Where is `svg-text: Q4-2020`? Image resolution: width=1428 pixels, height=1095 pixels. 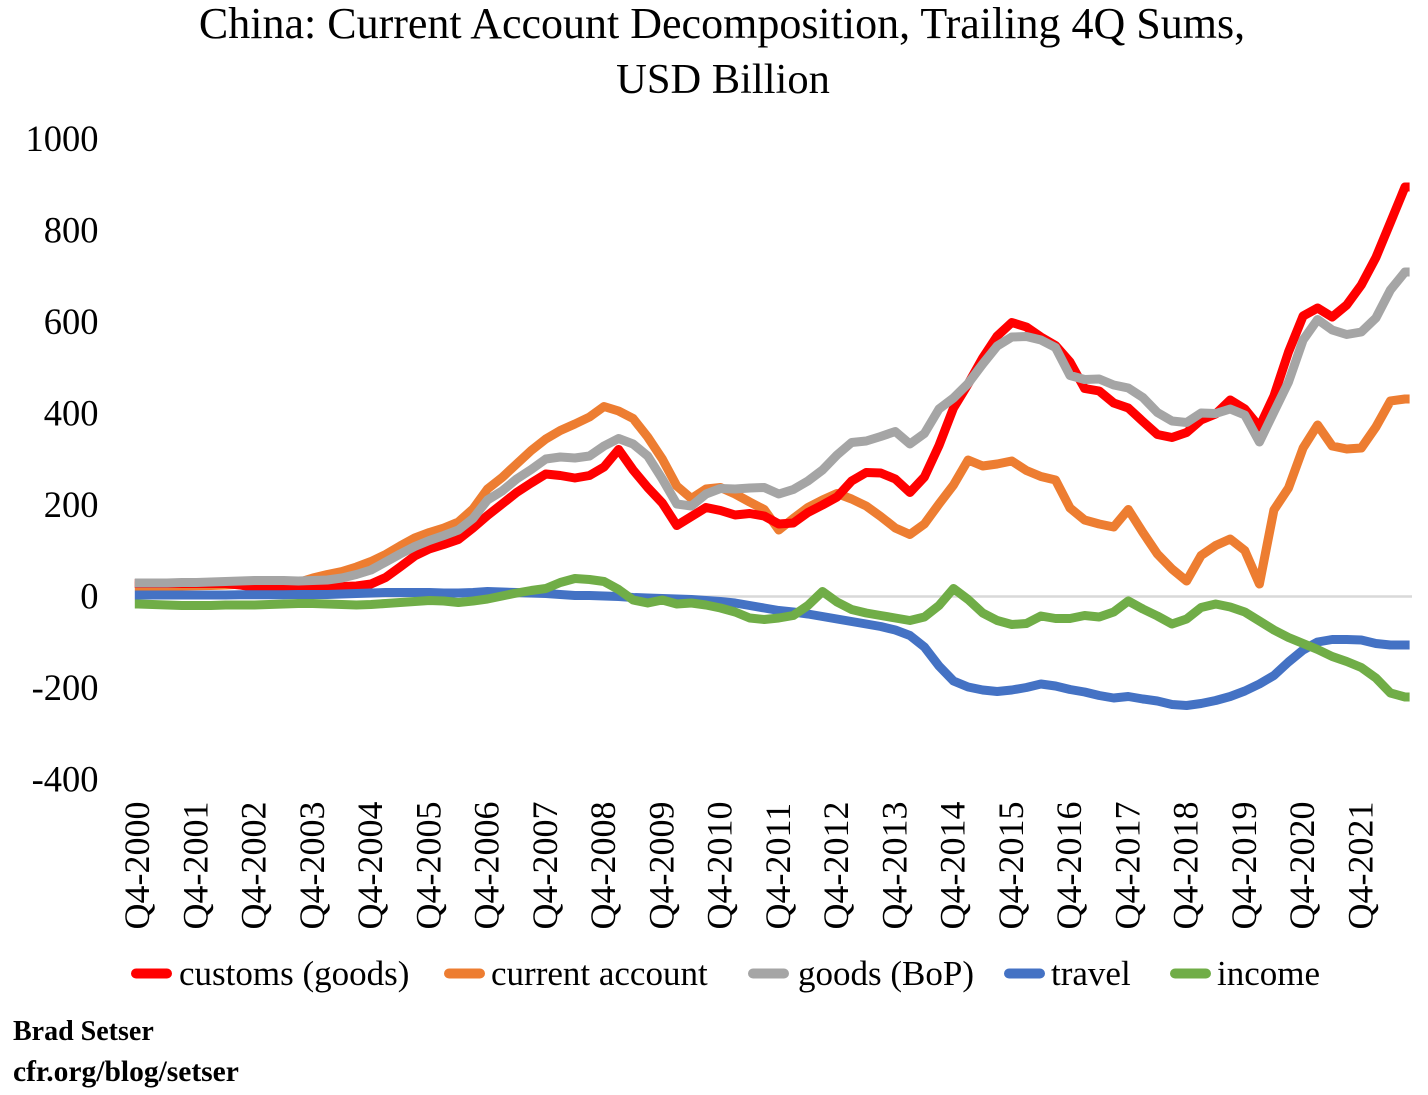 svg-text: Q4-2020 is located at coordinates (1302, 866).